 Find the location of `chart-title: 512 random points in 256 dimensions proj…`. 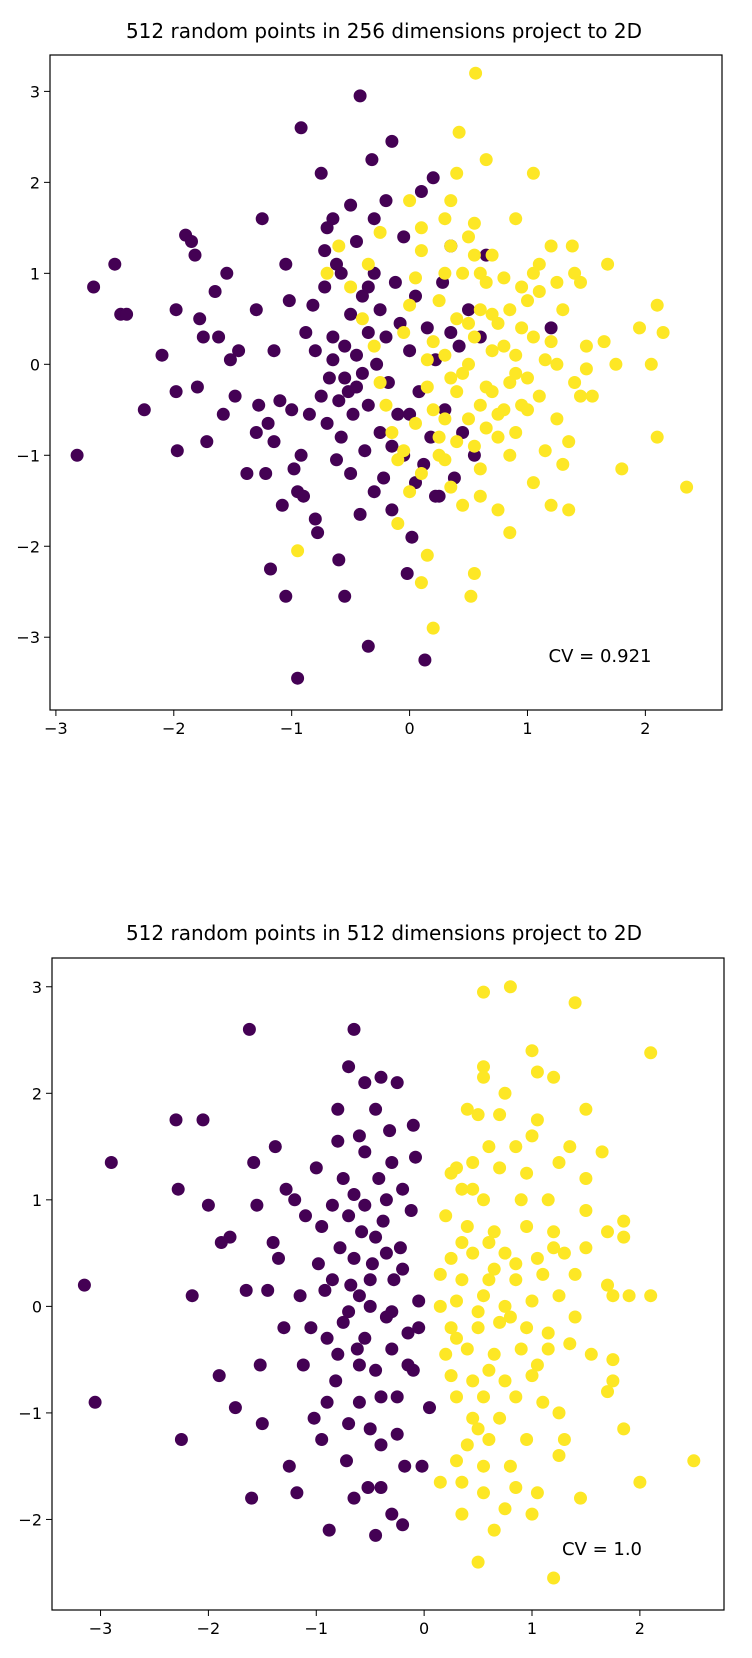

chart-title: 512 random points in 256 dimensions proj… is located at coordinates (384, 31).